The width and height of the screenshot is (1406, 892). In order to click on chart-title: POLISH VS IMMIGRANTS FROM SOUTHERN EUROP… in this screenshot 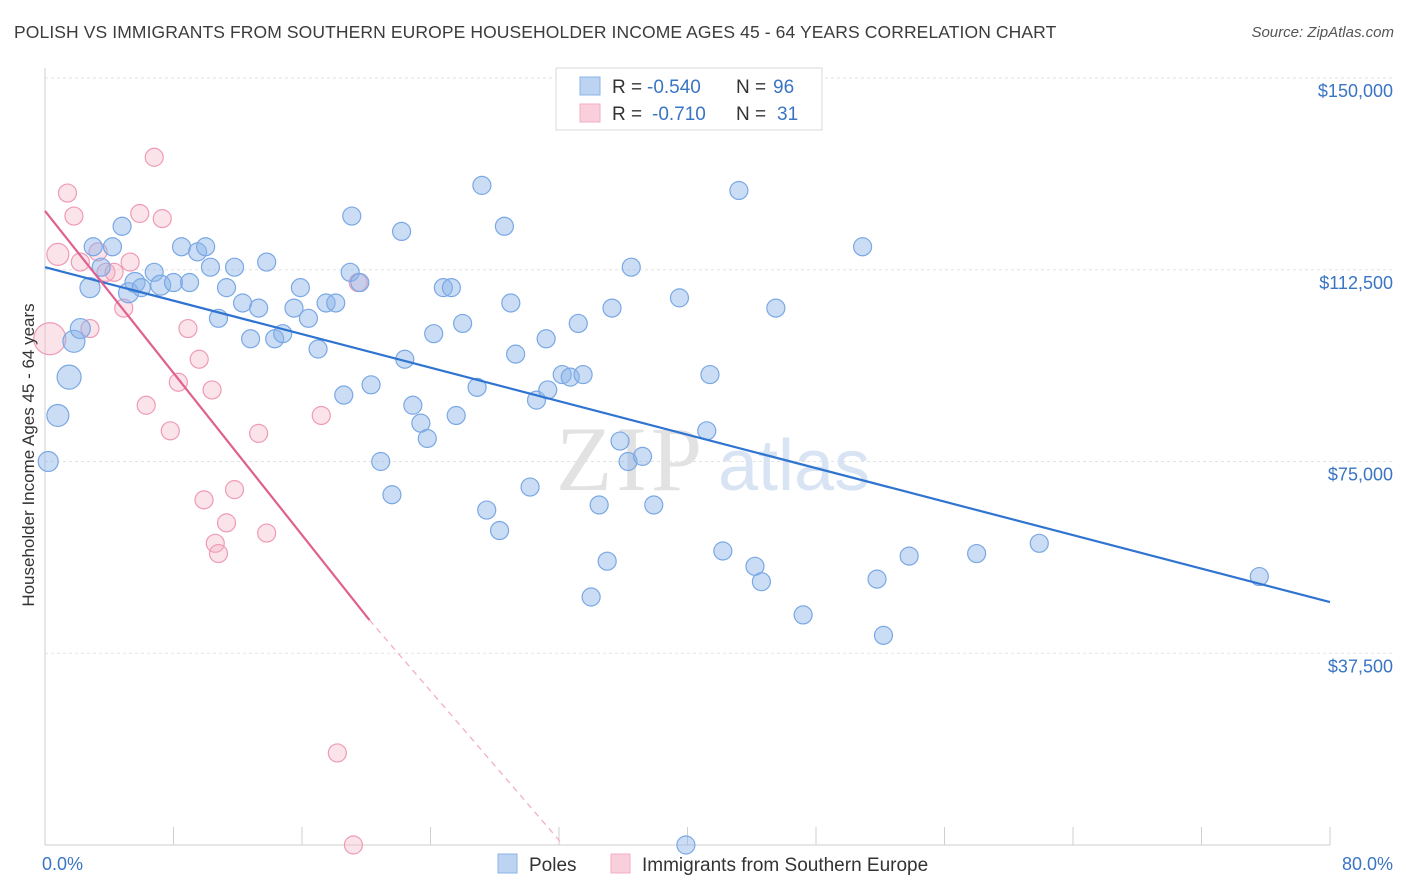, I will do `click(535, 32)`.